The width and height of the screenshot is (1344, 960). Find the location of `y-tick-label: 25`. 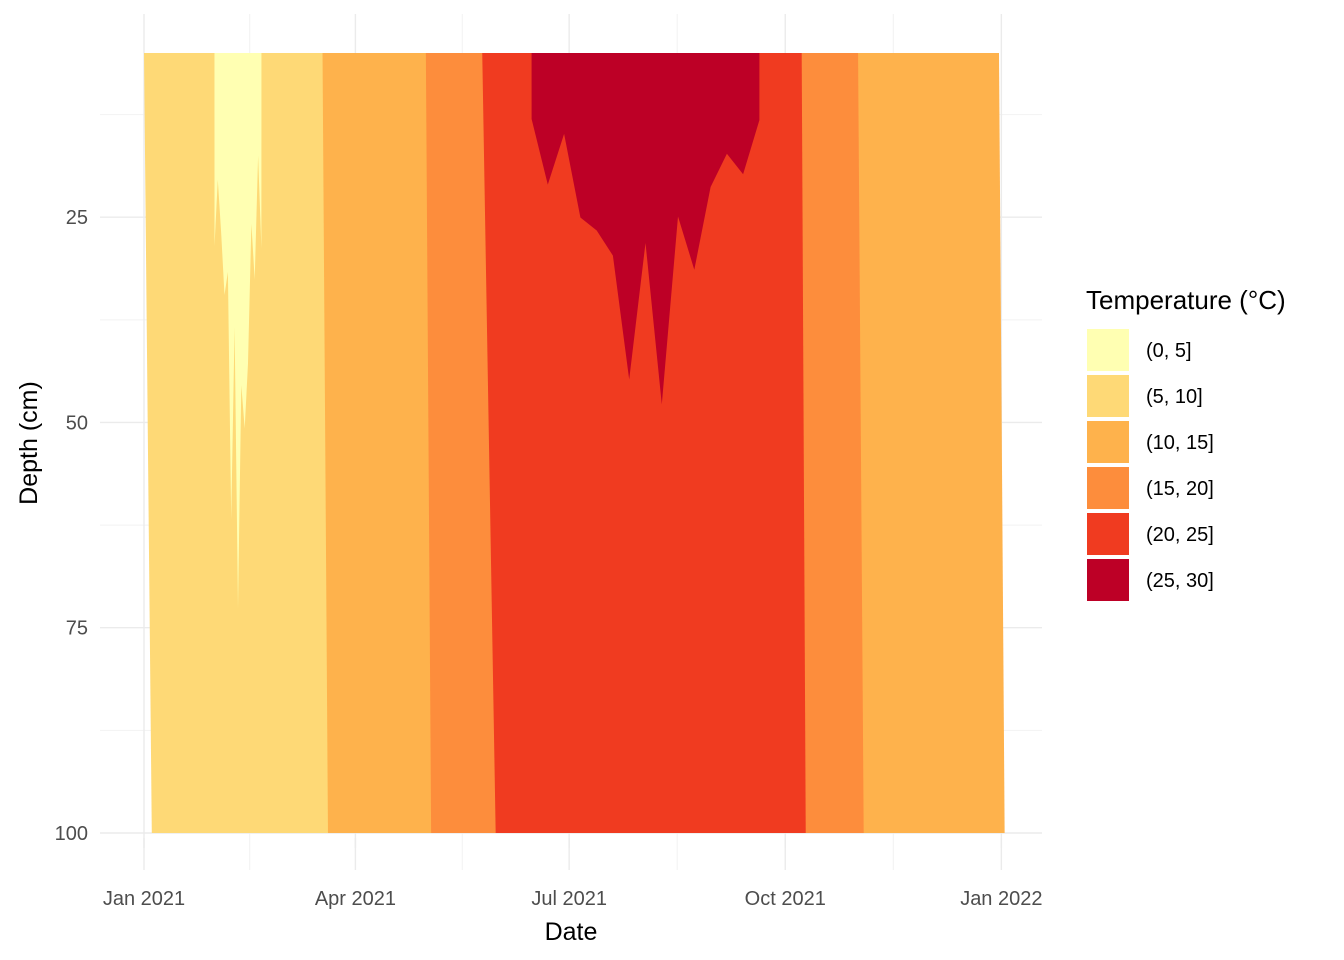

y-tick-label: 25 is located at coordinates (77, 218).